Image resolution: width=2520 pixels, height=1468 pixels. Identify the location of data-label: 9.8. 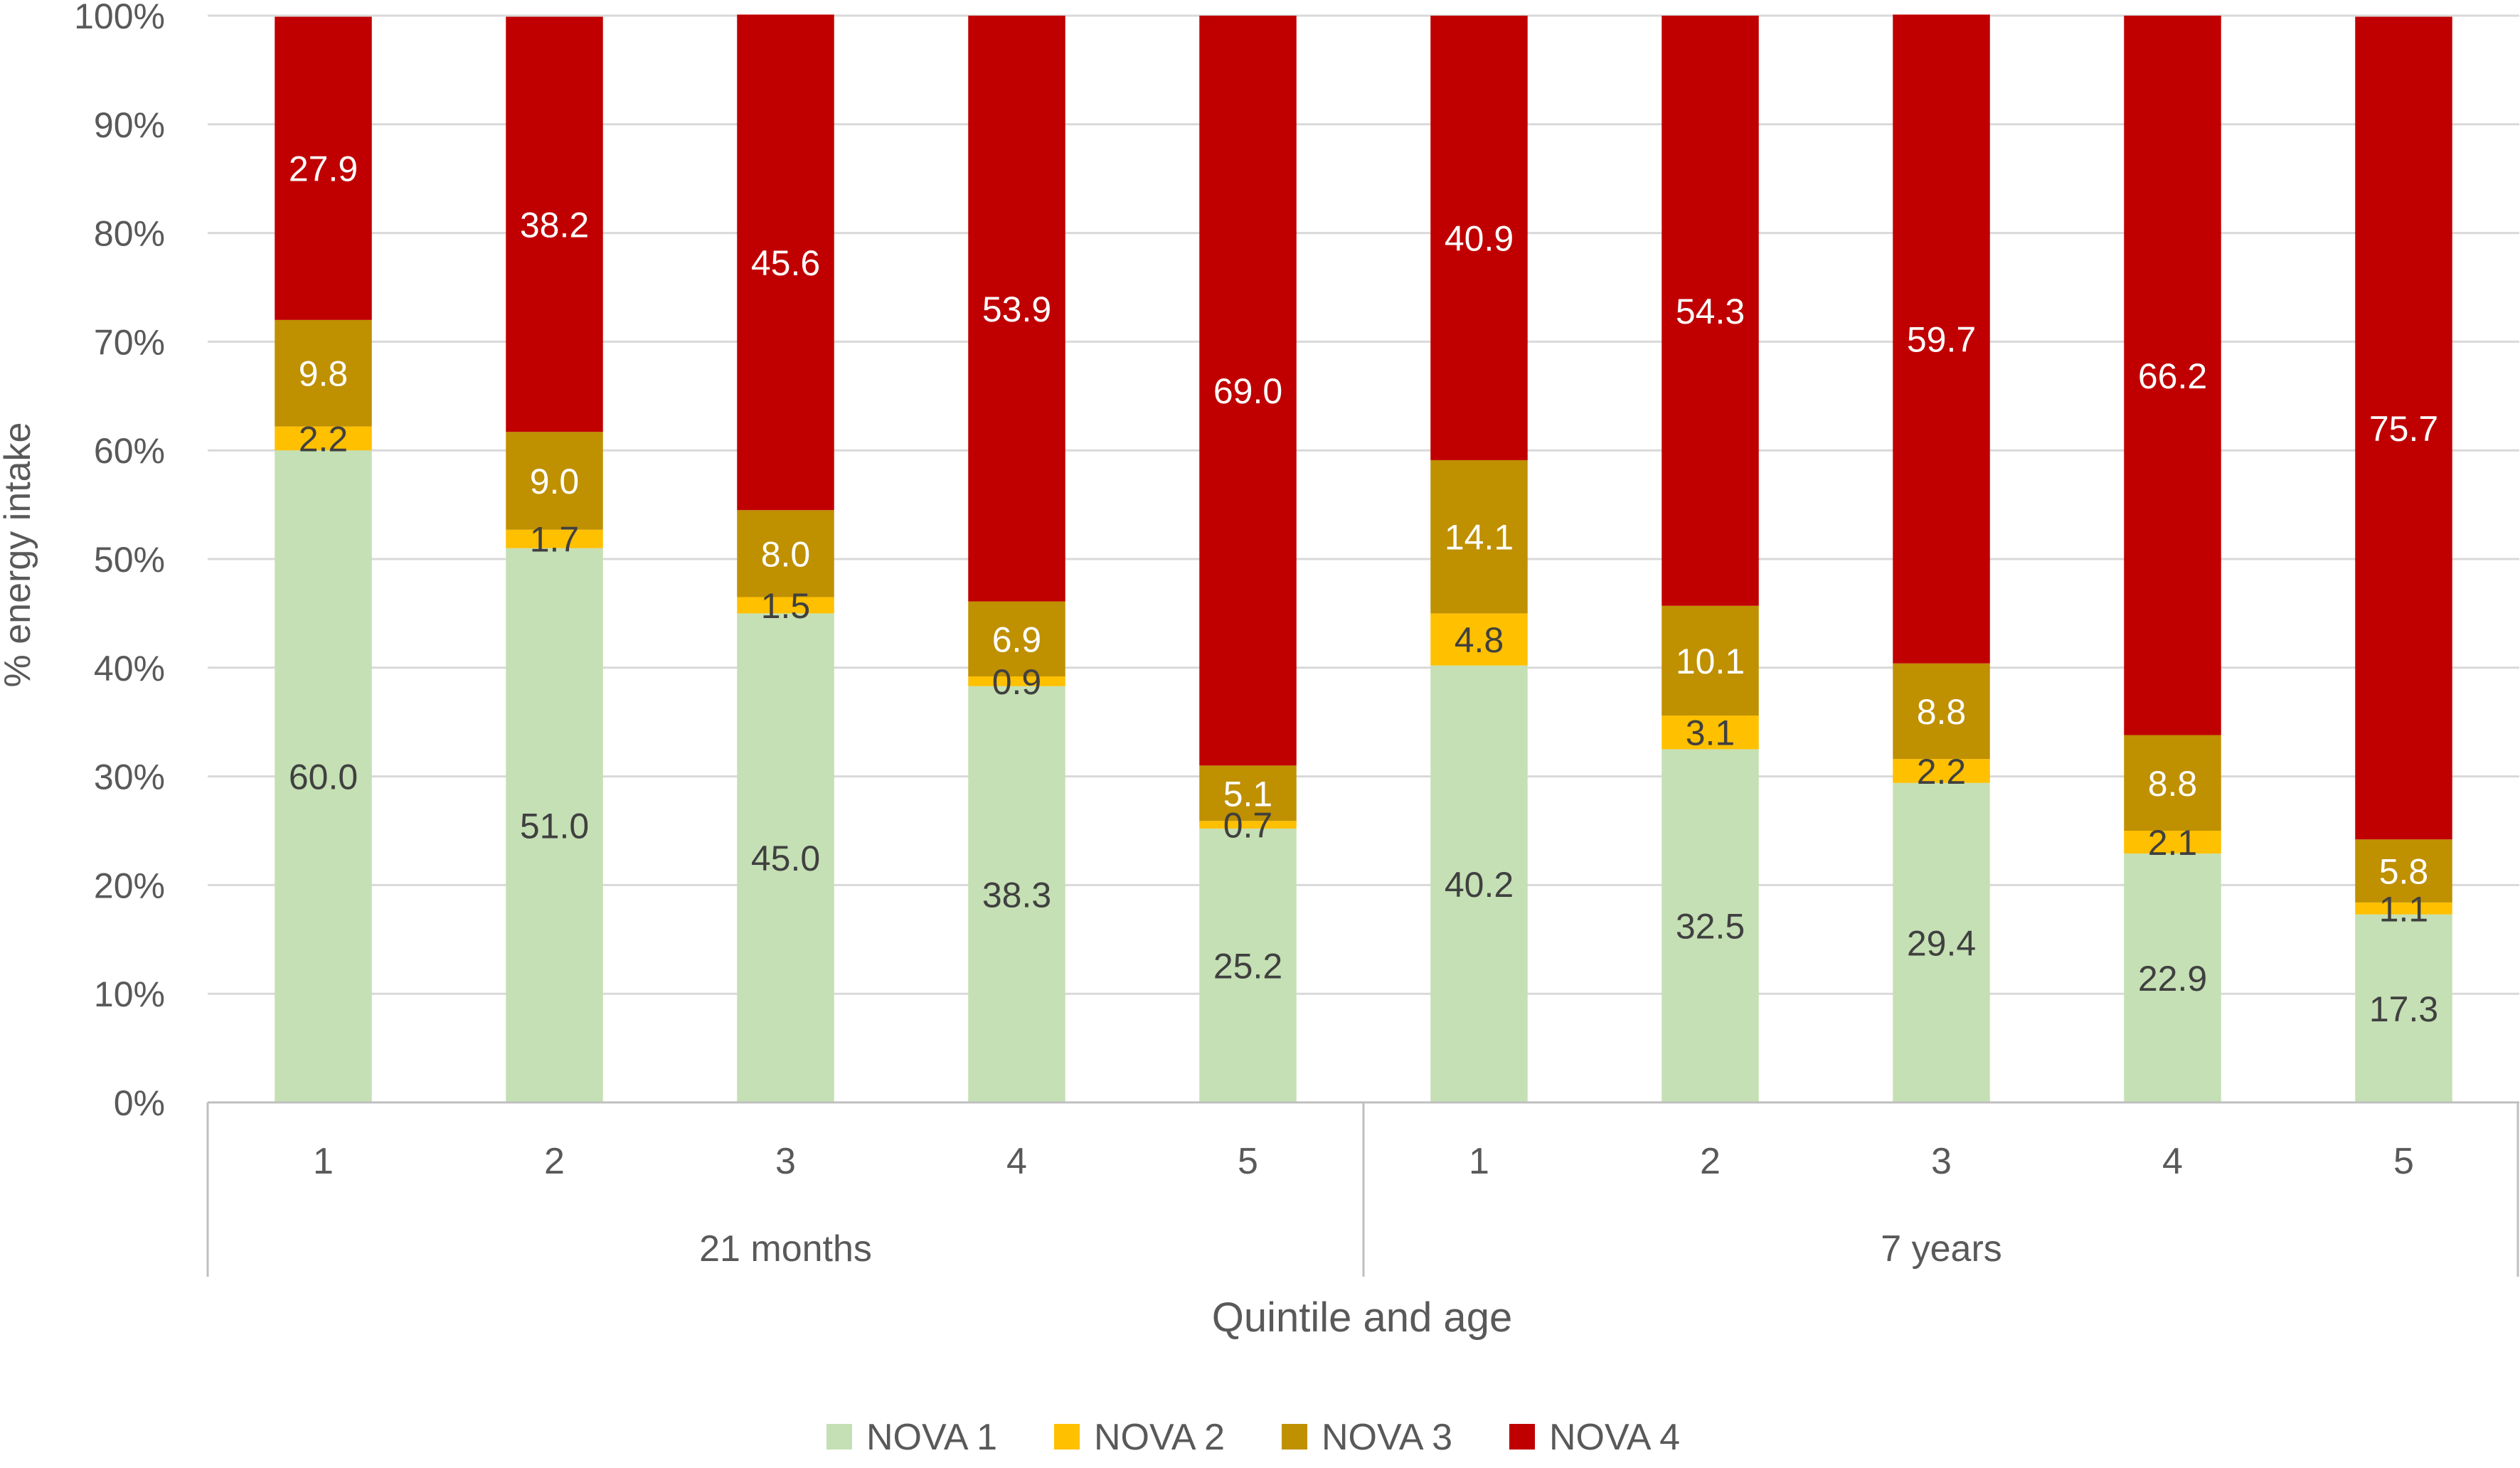
(324, 374).